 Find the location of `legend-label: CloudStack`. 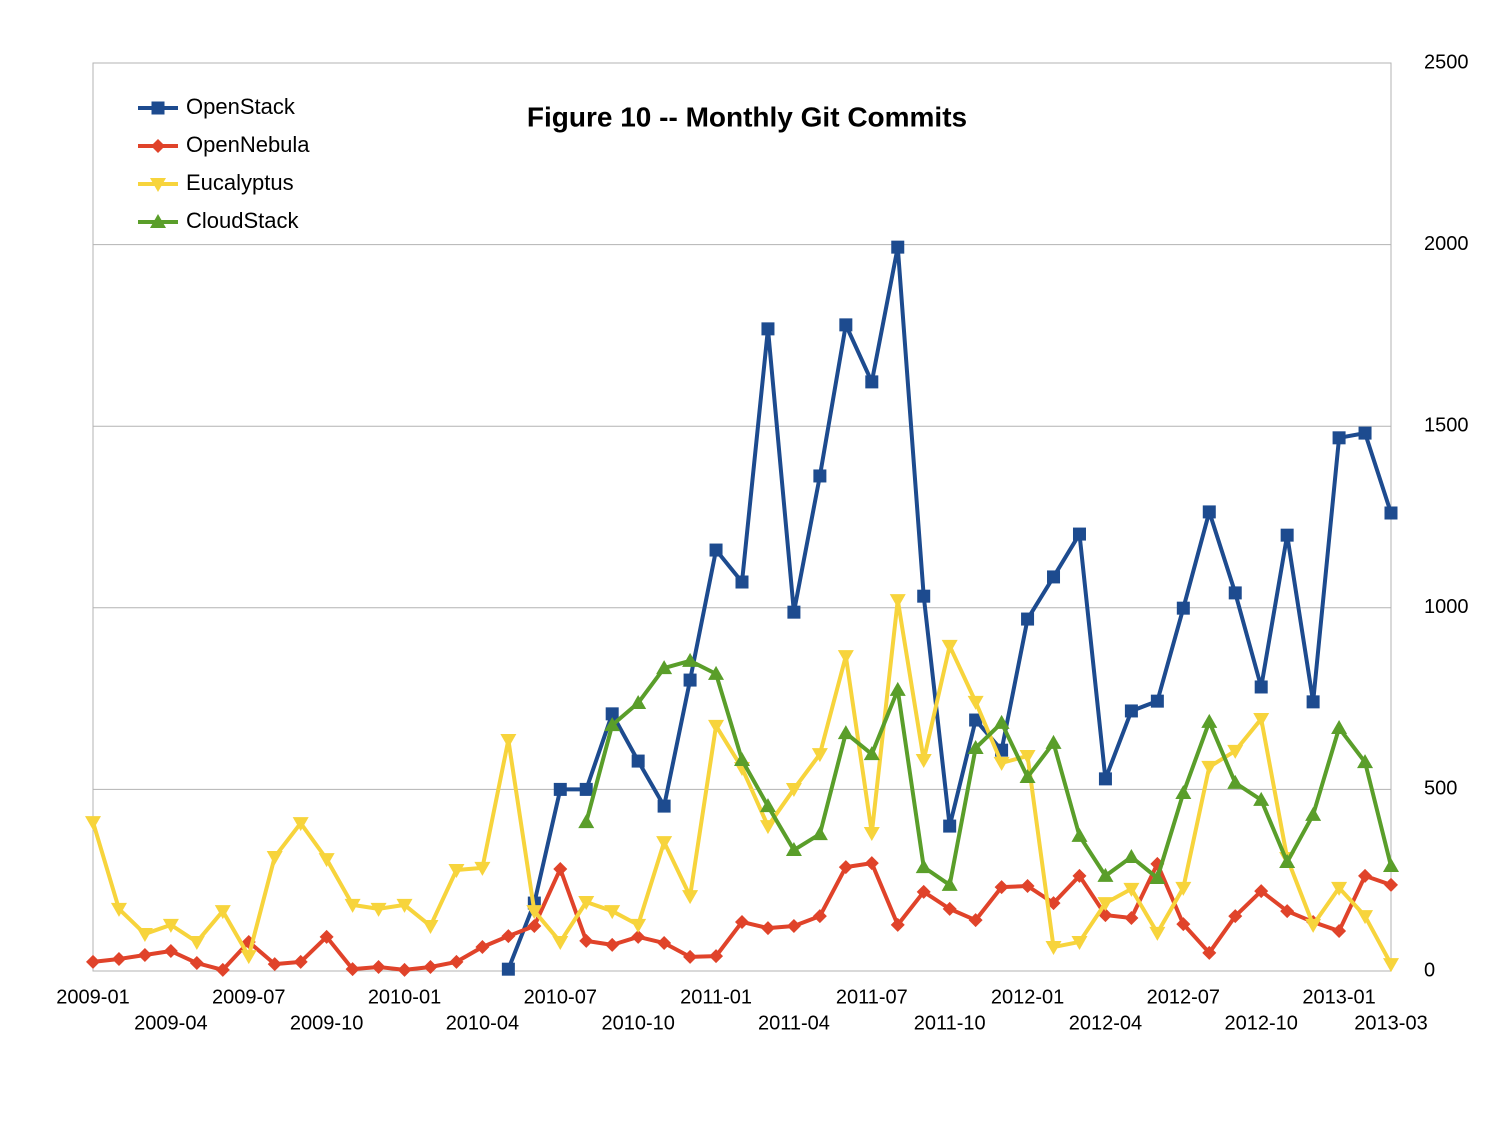

legend-label: CloudStack is located at coordinates (243, 220).